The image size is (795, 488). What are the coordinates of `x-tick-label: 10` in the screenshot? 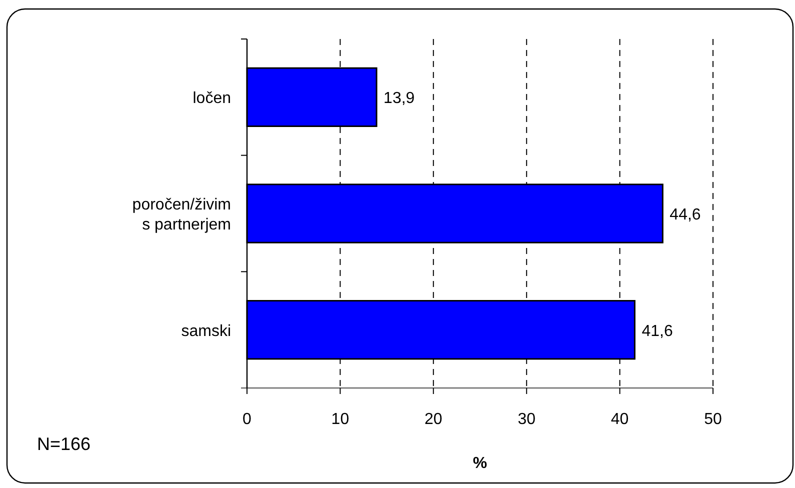 It's located at (340, 419).